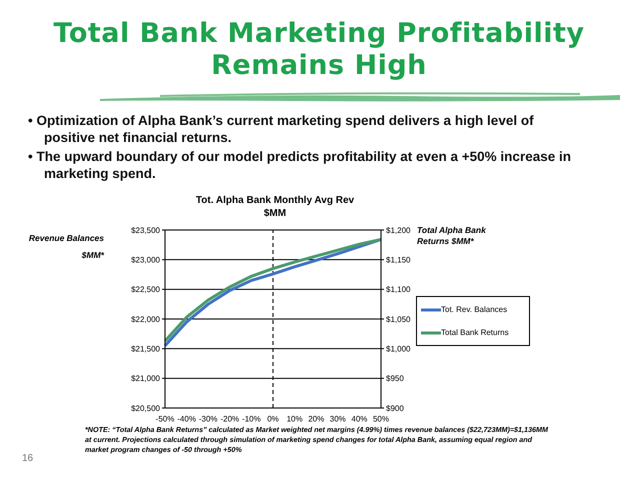 The width and height of the screenshot is (638, 479). Describe the element at coordinates (273, 419) in the screenshot. I see `x-tick-label: 0%` at that location.